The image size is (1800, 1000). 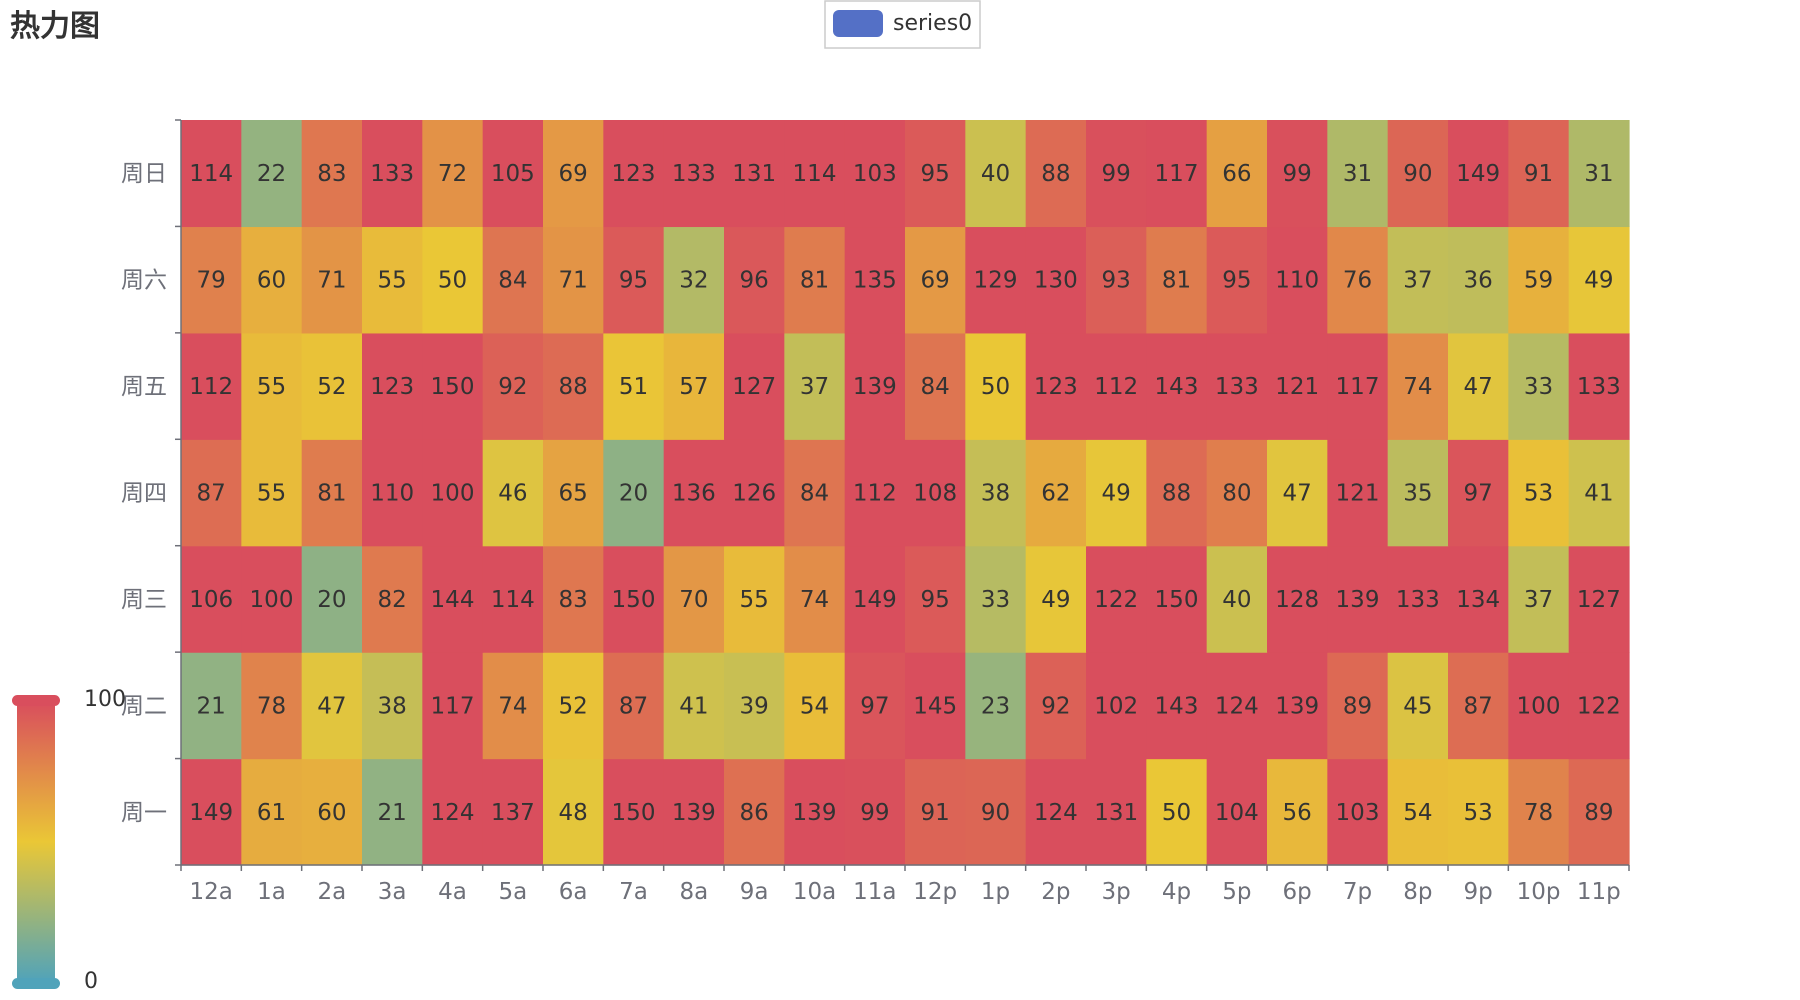 What do you see at coordinates (902, 24) in the screenshot?
I see `legend: series0` at bounding box center [902, 24].